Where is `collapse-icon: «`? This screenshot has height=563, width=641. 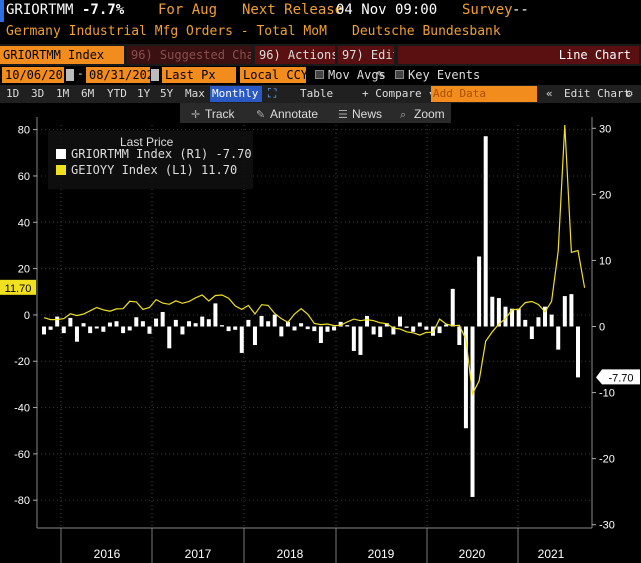 collapse-icon: « is located at coordinates (549, 93).